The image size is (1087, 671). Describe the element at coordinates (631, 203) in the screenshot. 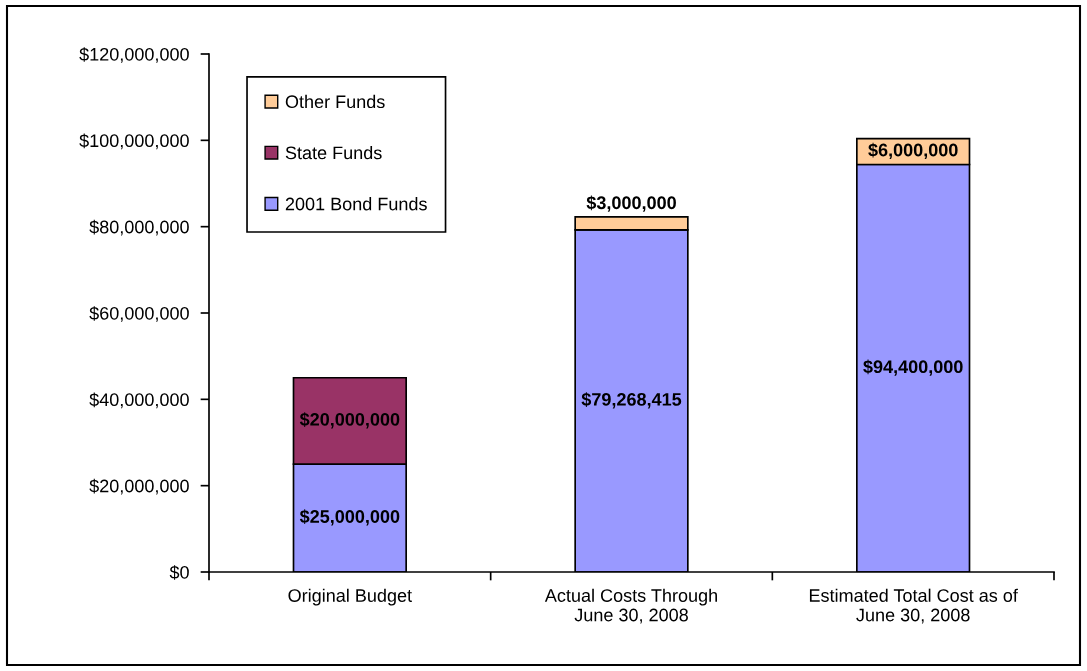

I see `data-label: $3,000,000` at that location.